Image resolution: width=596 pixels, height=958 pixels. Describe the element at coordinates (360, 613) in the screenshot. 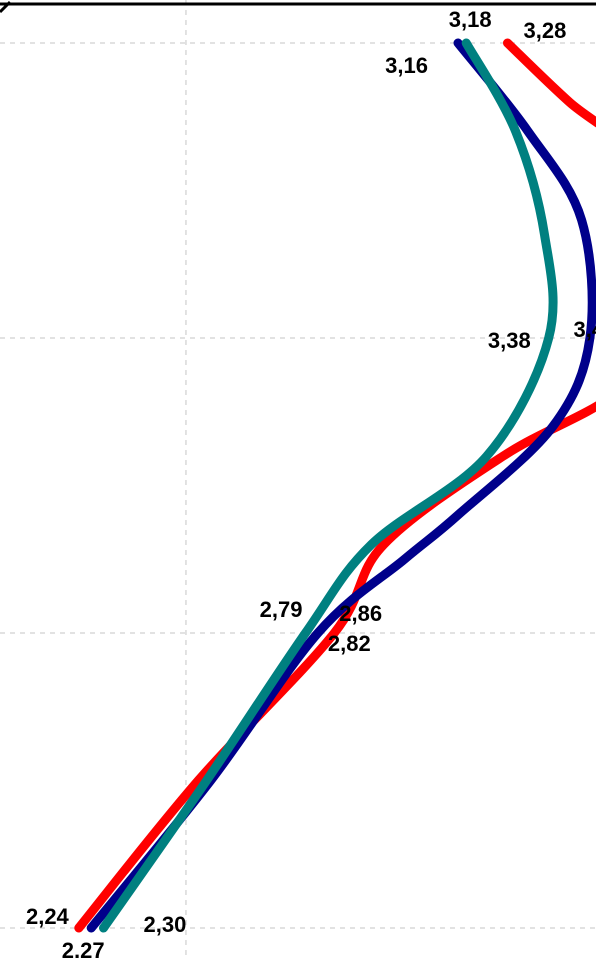

I see `data-label-s1-level-2: 2,86` at that location.